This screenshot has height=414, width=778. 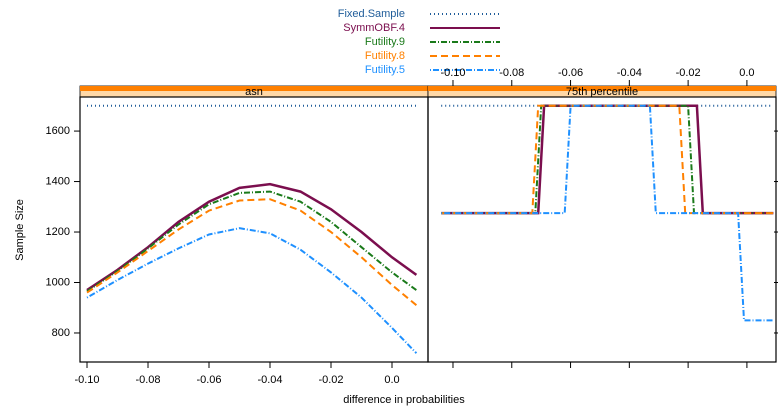 What do you see at coordinates (404, 400) in the screenshot?
I see `x-axis-label: difference in probabilities` at bounding box center [404, 400].